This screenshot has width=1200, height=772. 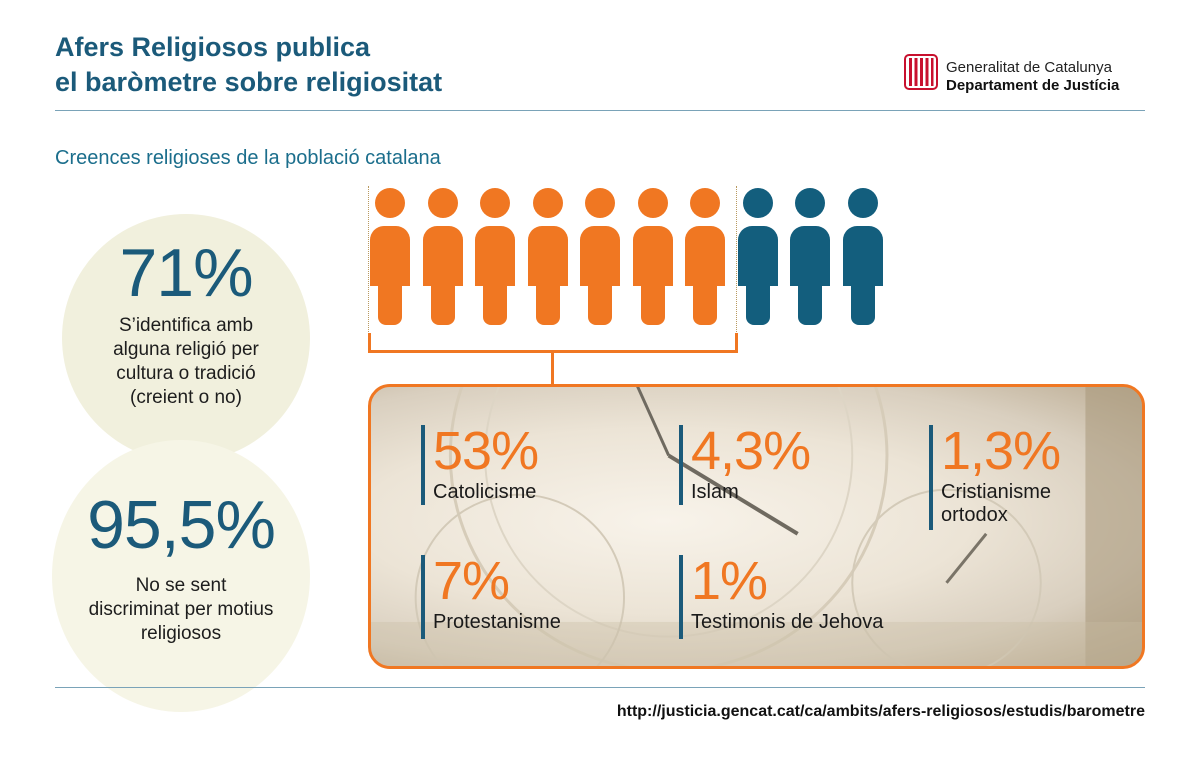 What do you see at coordinates (921, 72) in the screenshot?
I see `senyera-logo-icon` at bounding box center [921, 72].